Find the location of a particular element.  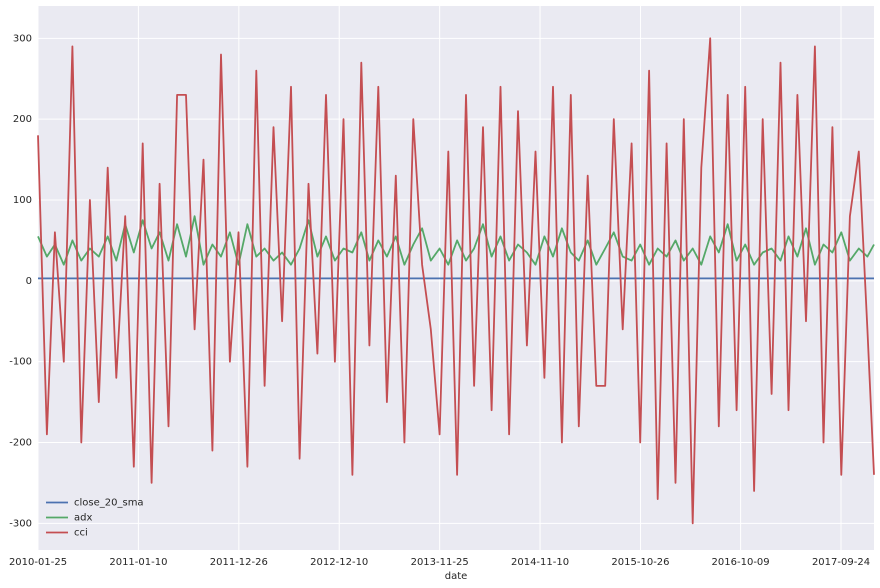

x-tick-label: 2011-01-10 is located at coordinates (138, 562).